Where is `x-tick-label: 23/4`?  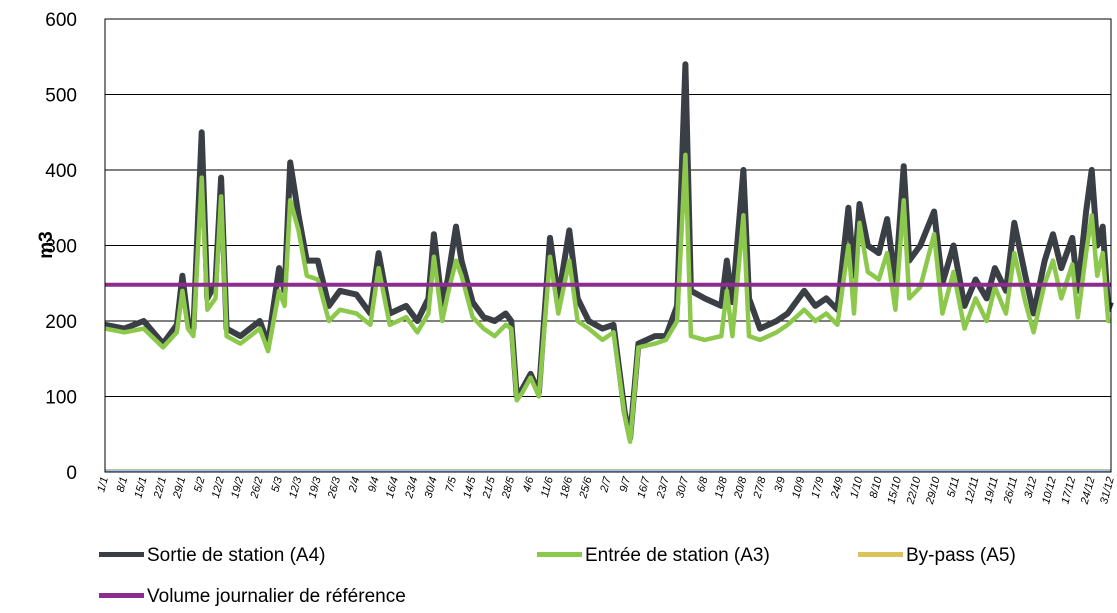 x-tick-label: 23/4 is located at coordinates (411, 488).